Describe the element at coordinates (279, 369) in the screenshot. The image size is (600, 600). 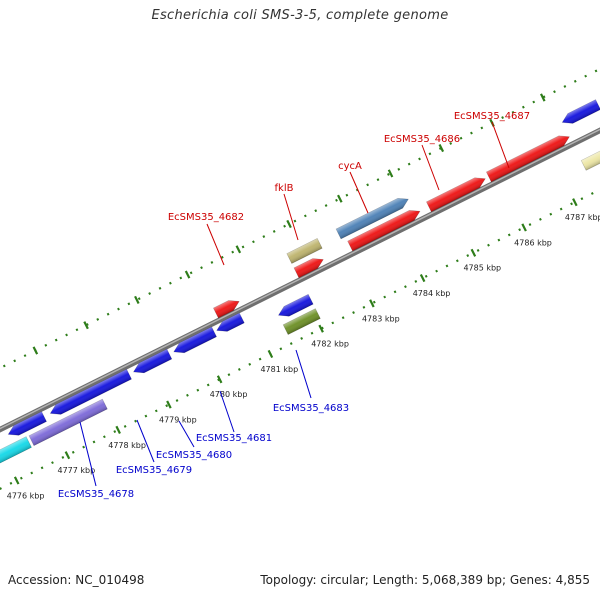
I see `tick-label: 4781 kbp` at that location.